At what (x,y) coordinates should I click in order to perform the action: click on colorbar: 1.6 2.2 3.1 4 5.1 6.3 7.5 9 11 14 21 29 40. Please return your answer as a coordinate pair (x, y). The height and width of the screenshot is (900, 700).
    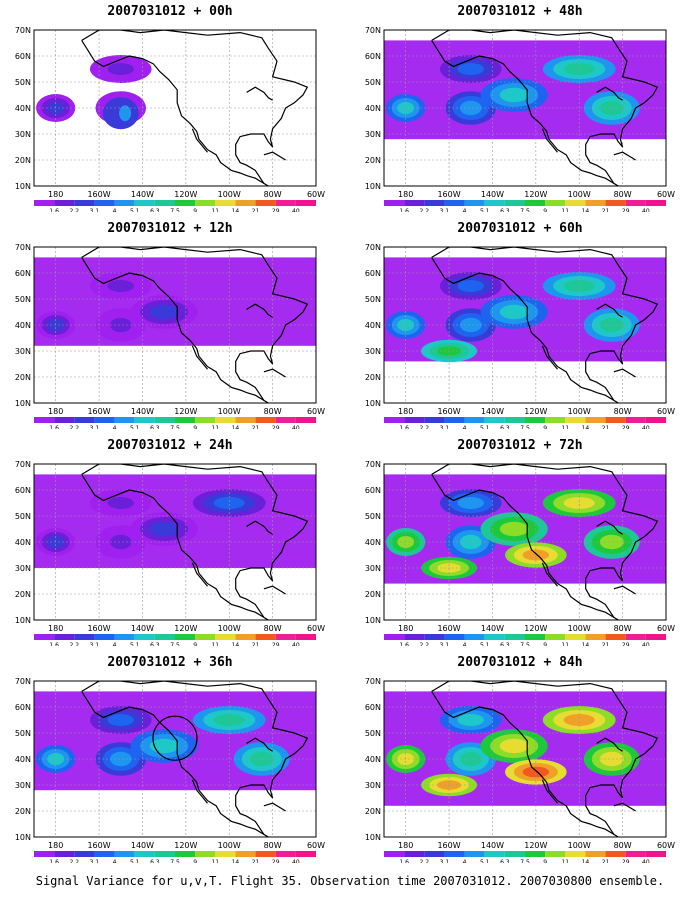
    Looking at the image, I should click on (175, 640).